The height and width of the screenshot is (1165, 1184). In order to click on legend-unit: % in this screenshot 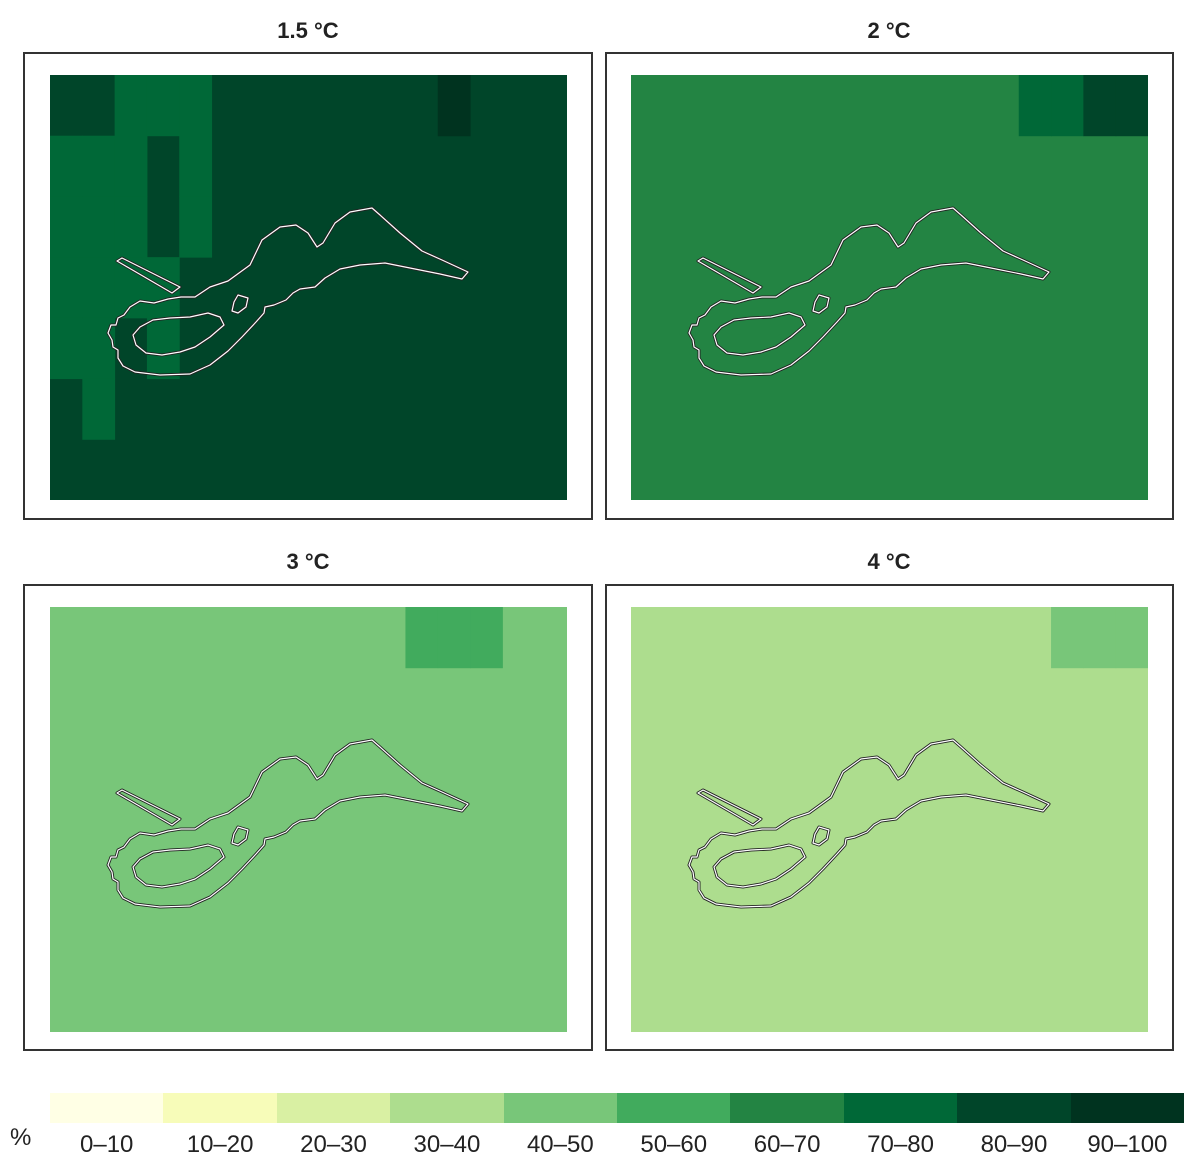, I will do `click(21, 1137)`.